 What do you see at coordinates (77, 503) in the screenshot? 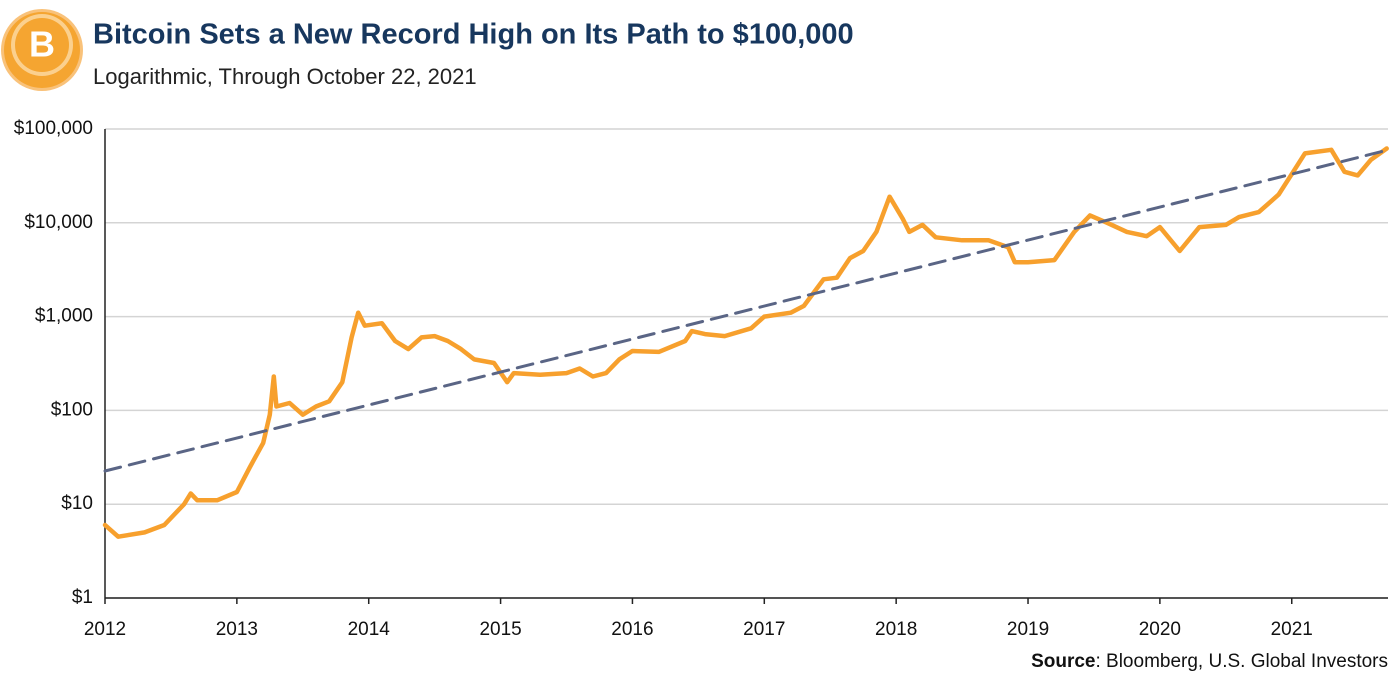
I see `y-tick-label: $10` at bounding box center [77, 503].